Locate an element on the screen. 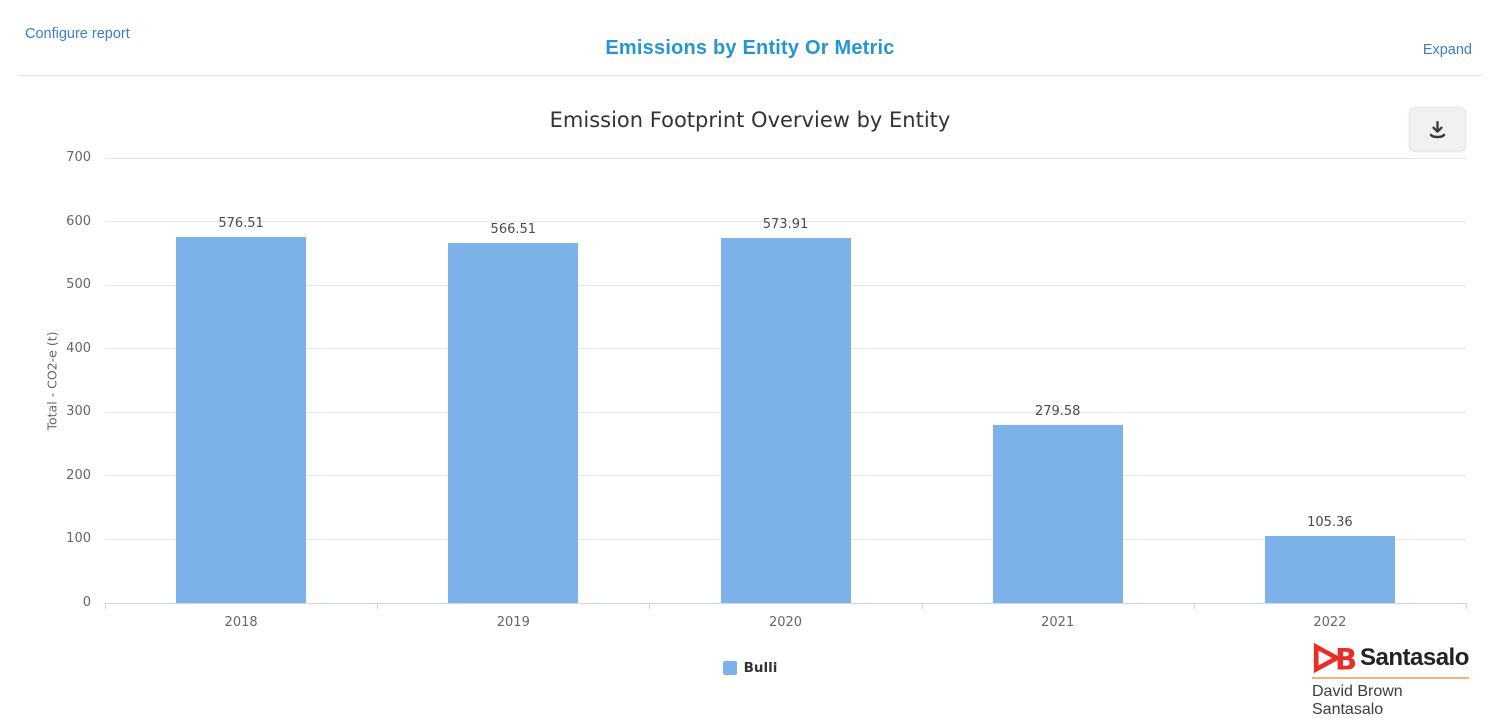 Image resolution: width=1500 pixels, height=721 pixels. bar-2022 is located at coordinates (1329, 569).